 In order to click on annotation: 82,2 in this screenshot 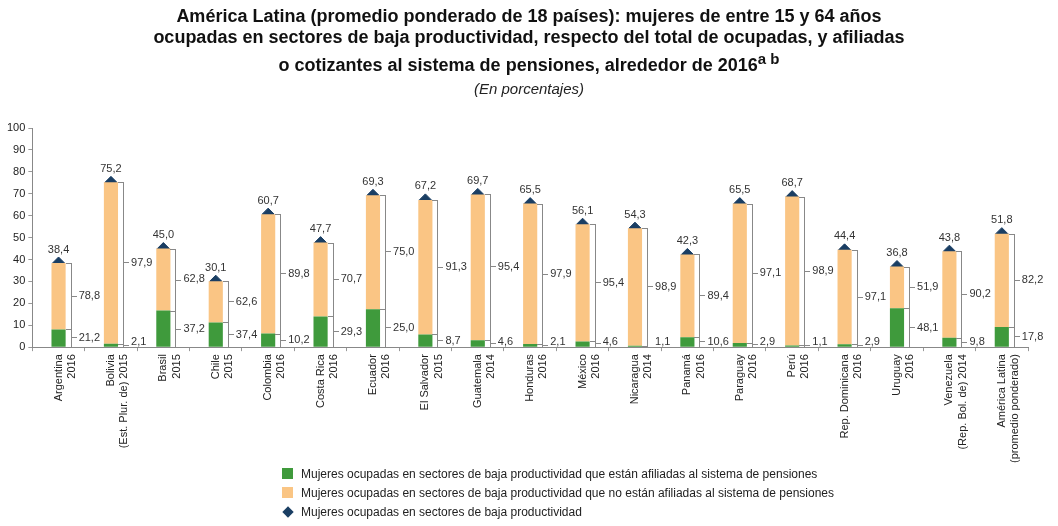, I will do `click(1032, 279)`.